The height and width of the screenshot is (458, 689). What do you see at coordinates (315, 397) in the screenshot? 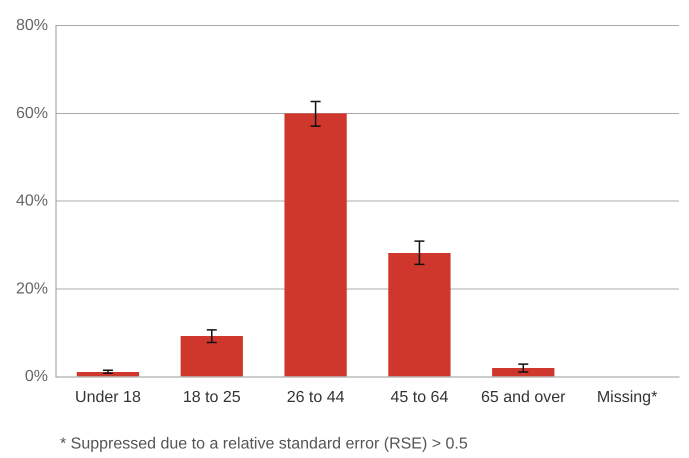
I see `x-tick-label: 26 to 44` at bounding box center [315, 397].